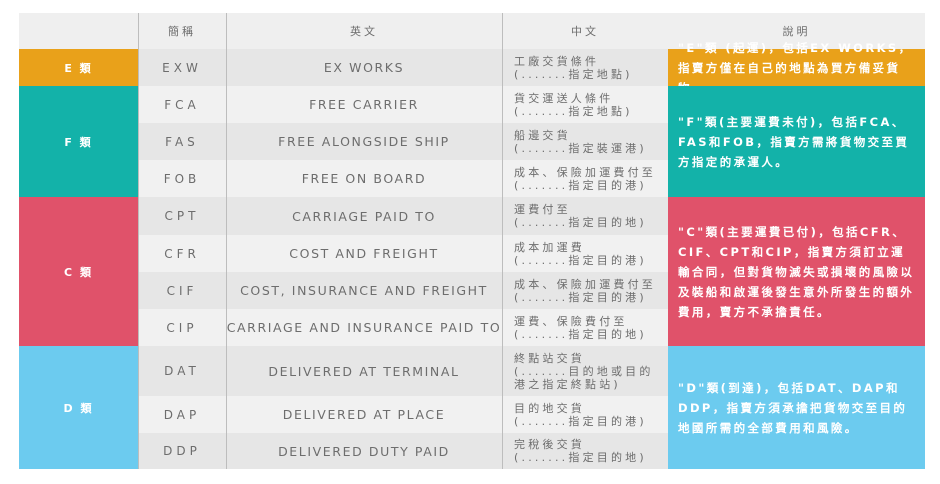 The image size is (940, 484). Describe the element at coordinates (549, 358) in the screenshot. I see `chinese-line: 終點站交貨` at that location.